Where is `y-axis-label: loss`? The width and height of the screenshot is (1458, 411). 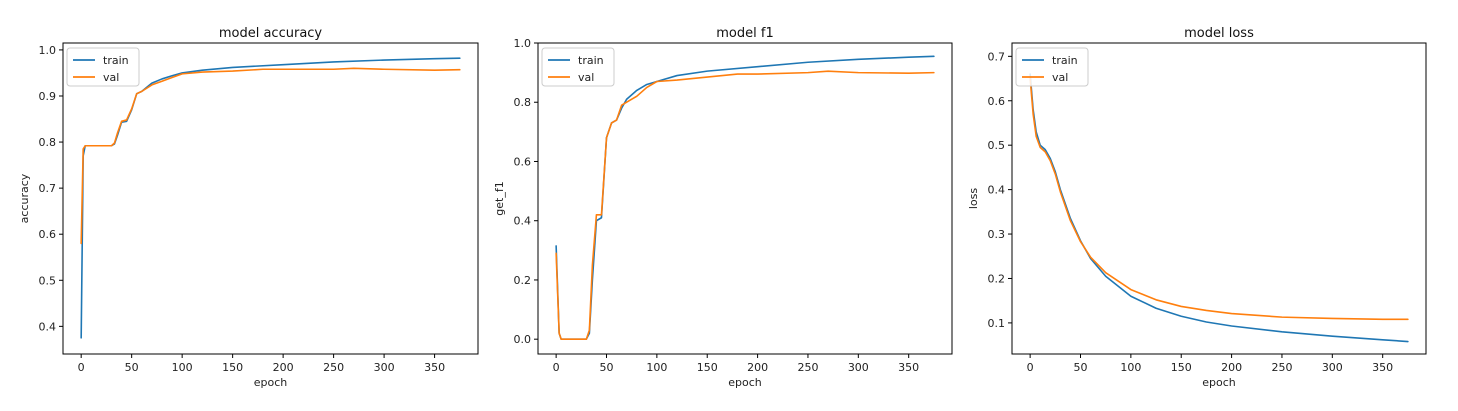
y-axis-label: loss is located at coordinates (973, 199).